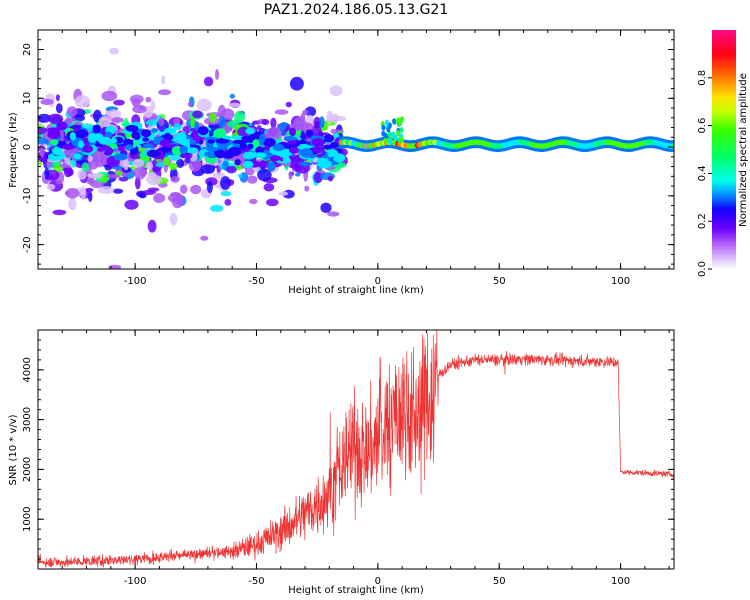 Image resolution: width=750 pixels, height=600 pixels. What do you see at coordinates (256, 281) in the screenshot?
I see `spectrogram-xtick-label: -50` at bounding box center [256, 281].